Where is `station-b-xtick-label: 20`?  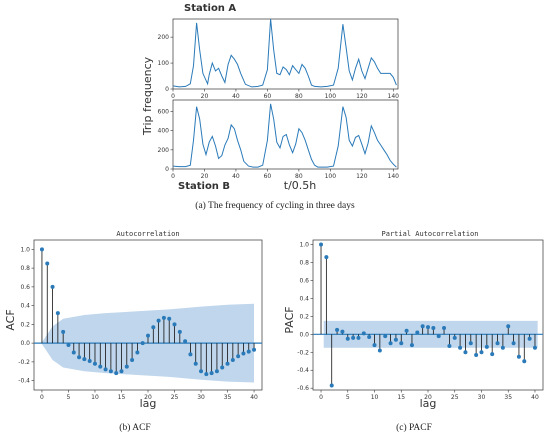
station-b-xtick-label: 20 is located at coordinates (205, 176).